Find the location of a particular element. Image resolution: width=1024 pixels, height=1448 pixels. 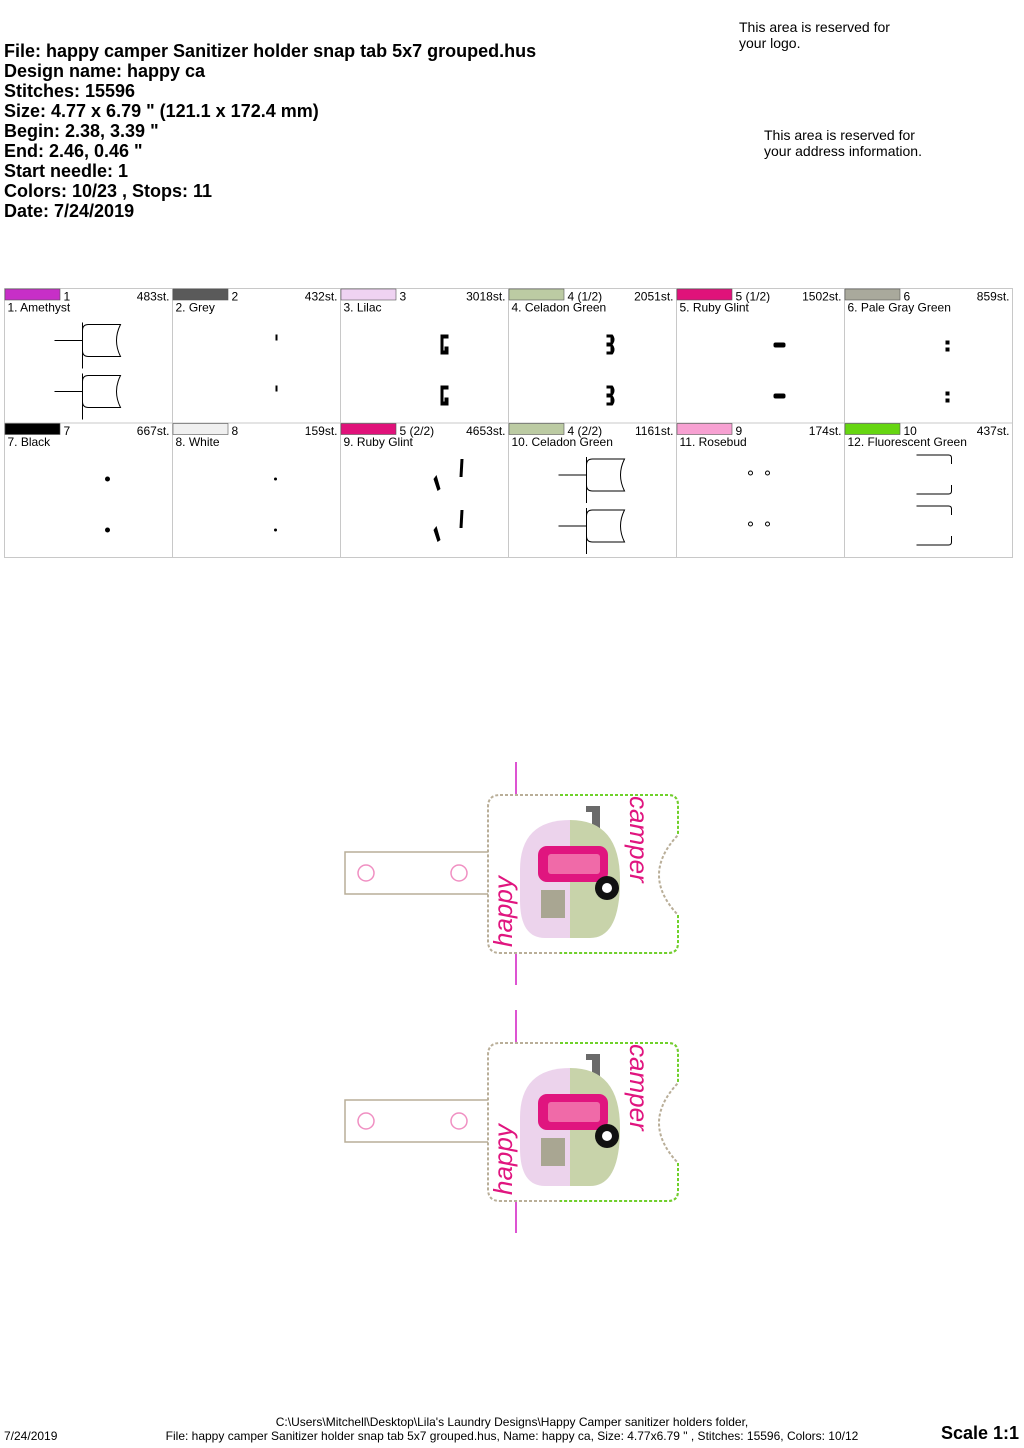

color-name: 2. Grey is located at coordinates (195, 308).